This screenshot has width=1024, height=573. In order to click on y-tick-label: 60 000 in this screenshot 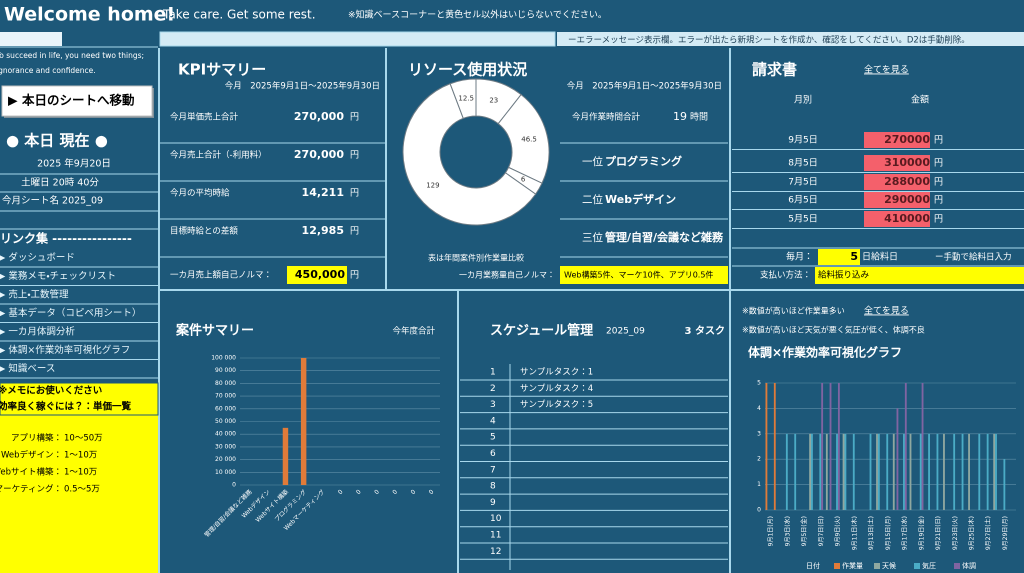, I will do `click(225, 408)`.